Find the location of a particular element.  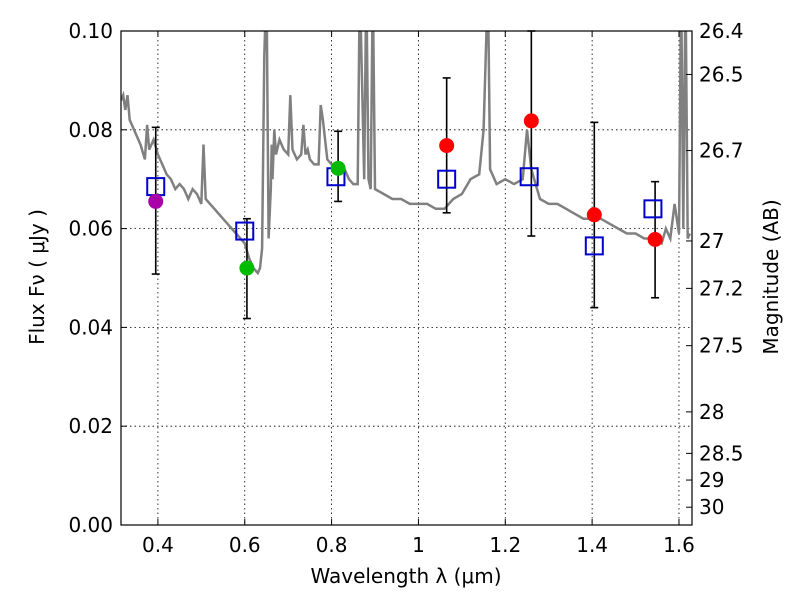

right-tick-label: 26.5 is located at coordinates (721, 74).